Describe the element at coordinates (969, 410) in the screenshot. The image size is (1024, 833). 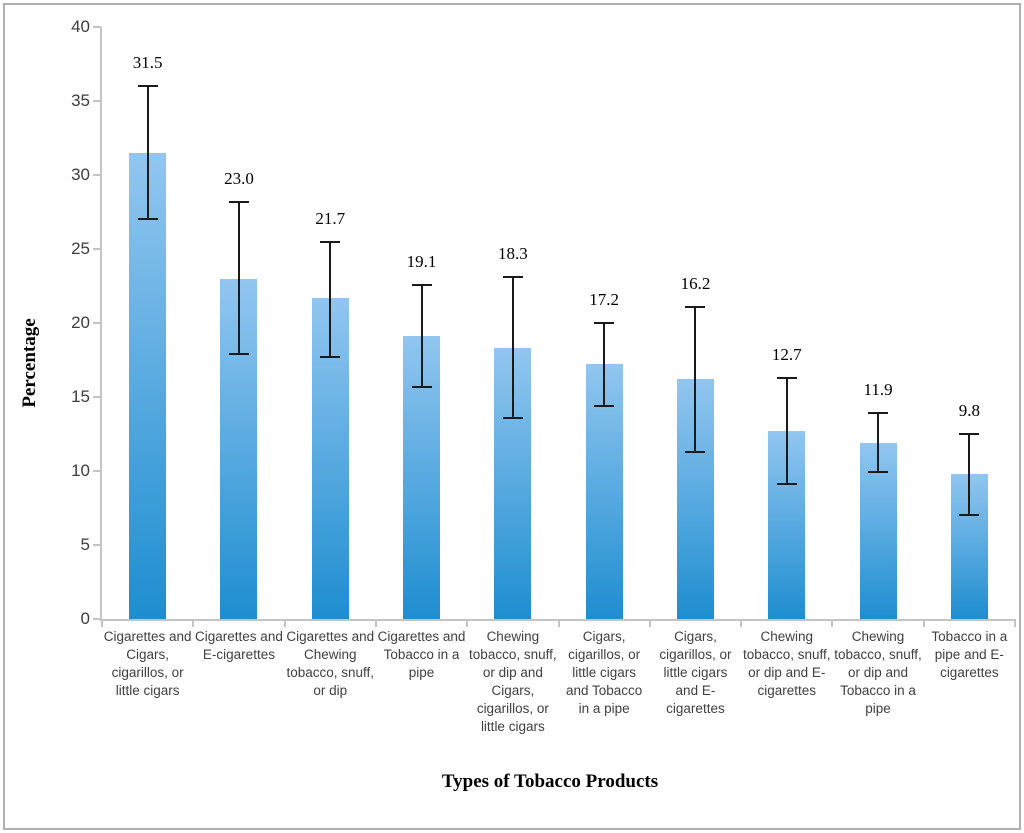
I see `bar-value-label: 9.8` at that location.